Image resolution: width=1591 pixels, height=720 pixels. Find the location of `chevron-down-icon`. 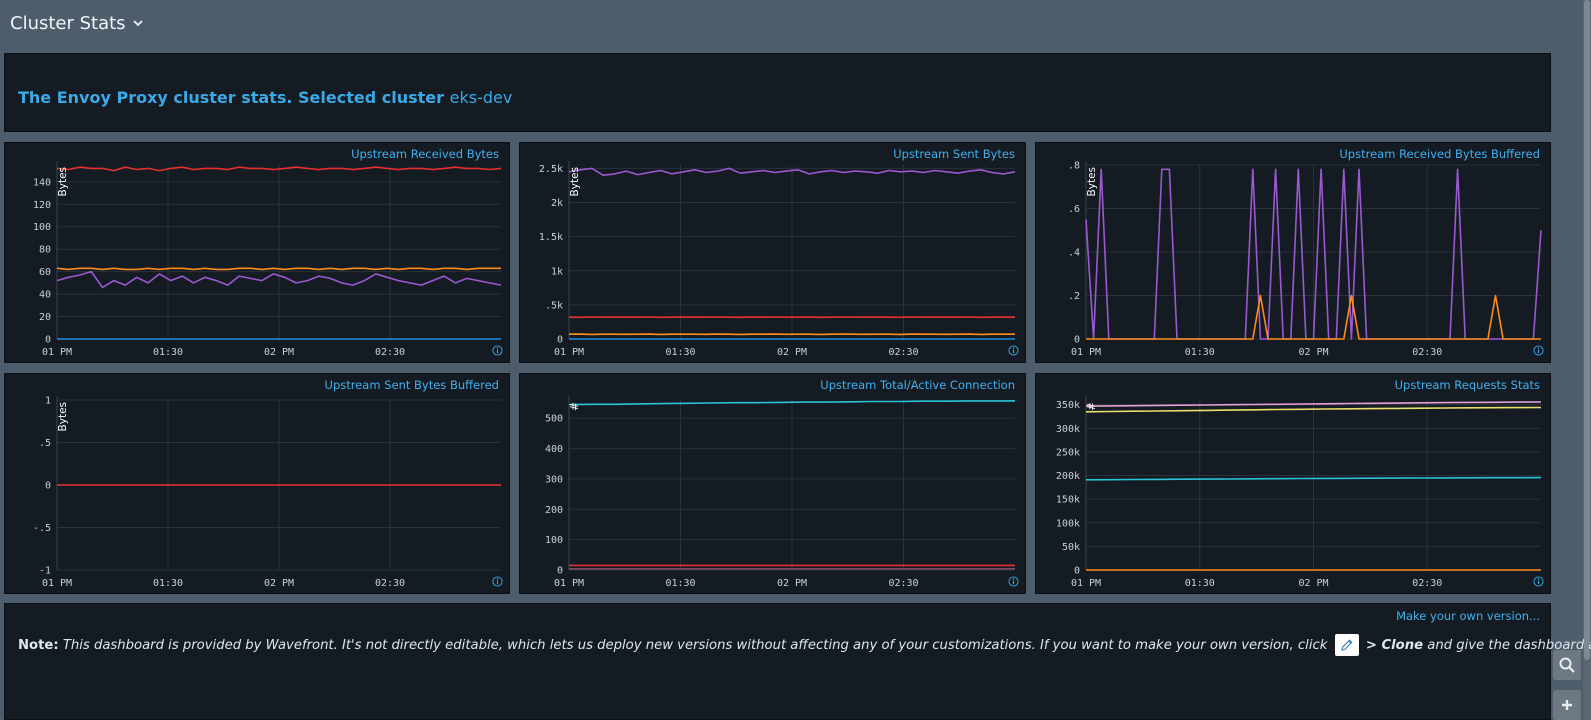

chevron-down-icon is located at coordinates (137, 23).